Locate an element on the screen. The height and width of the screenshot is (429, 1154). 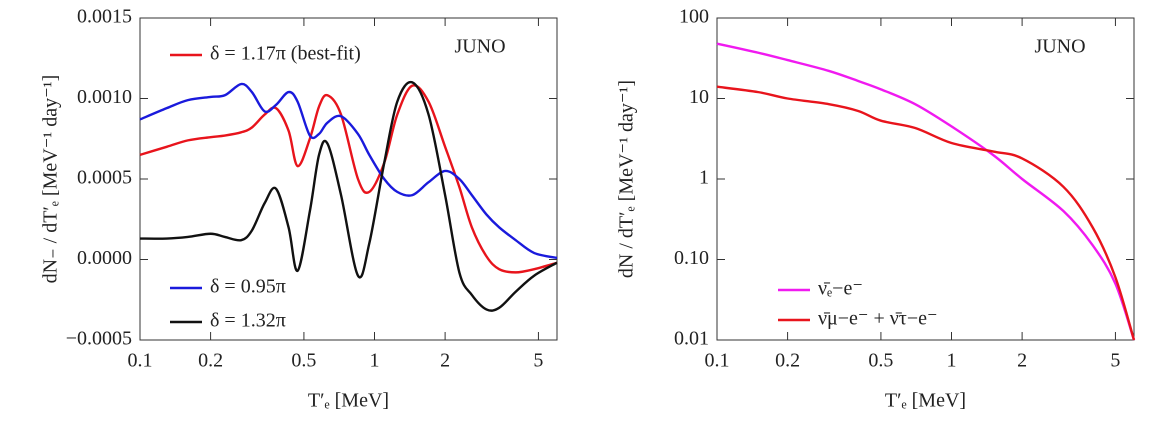
y-tick-label: 0.0010 is located at coordinates (104, 97).